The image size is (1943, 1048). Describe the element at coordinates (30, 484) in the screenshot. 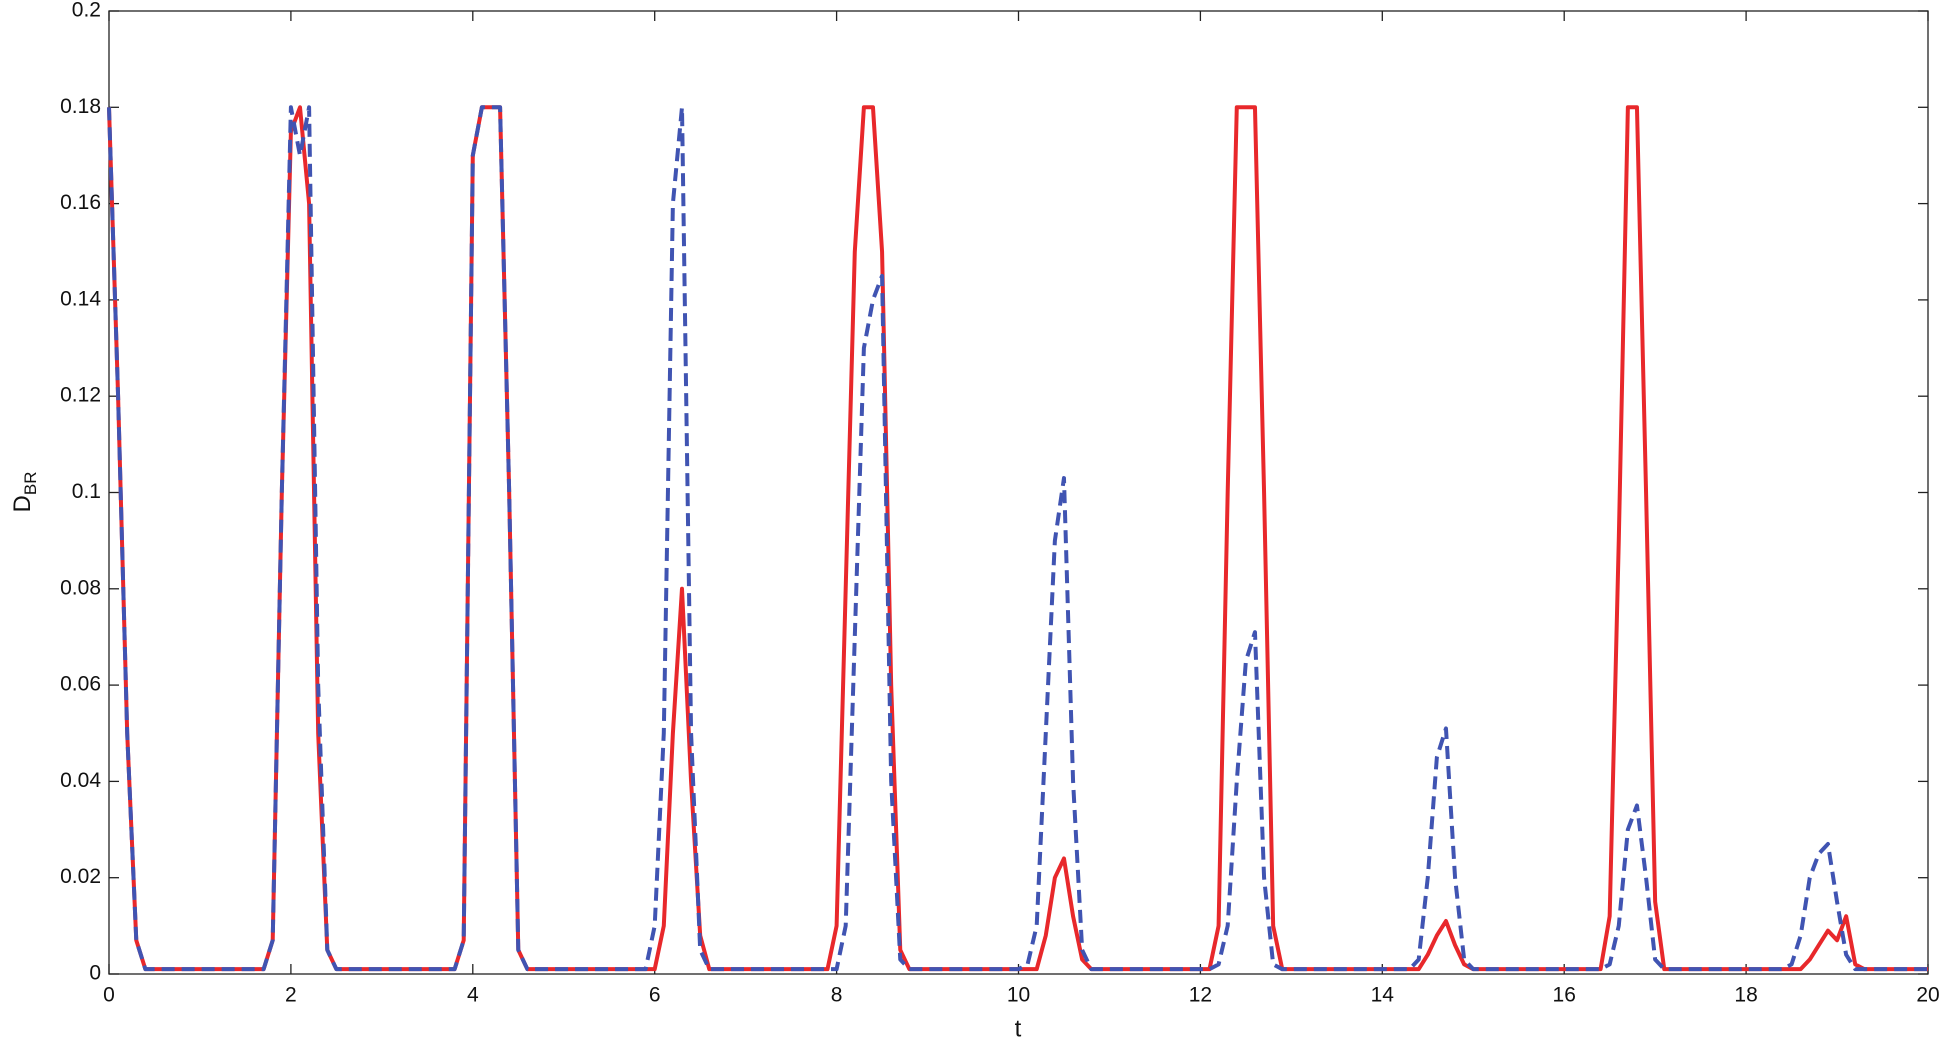

I see `y-axis-label-sub: BR` at that location.